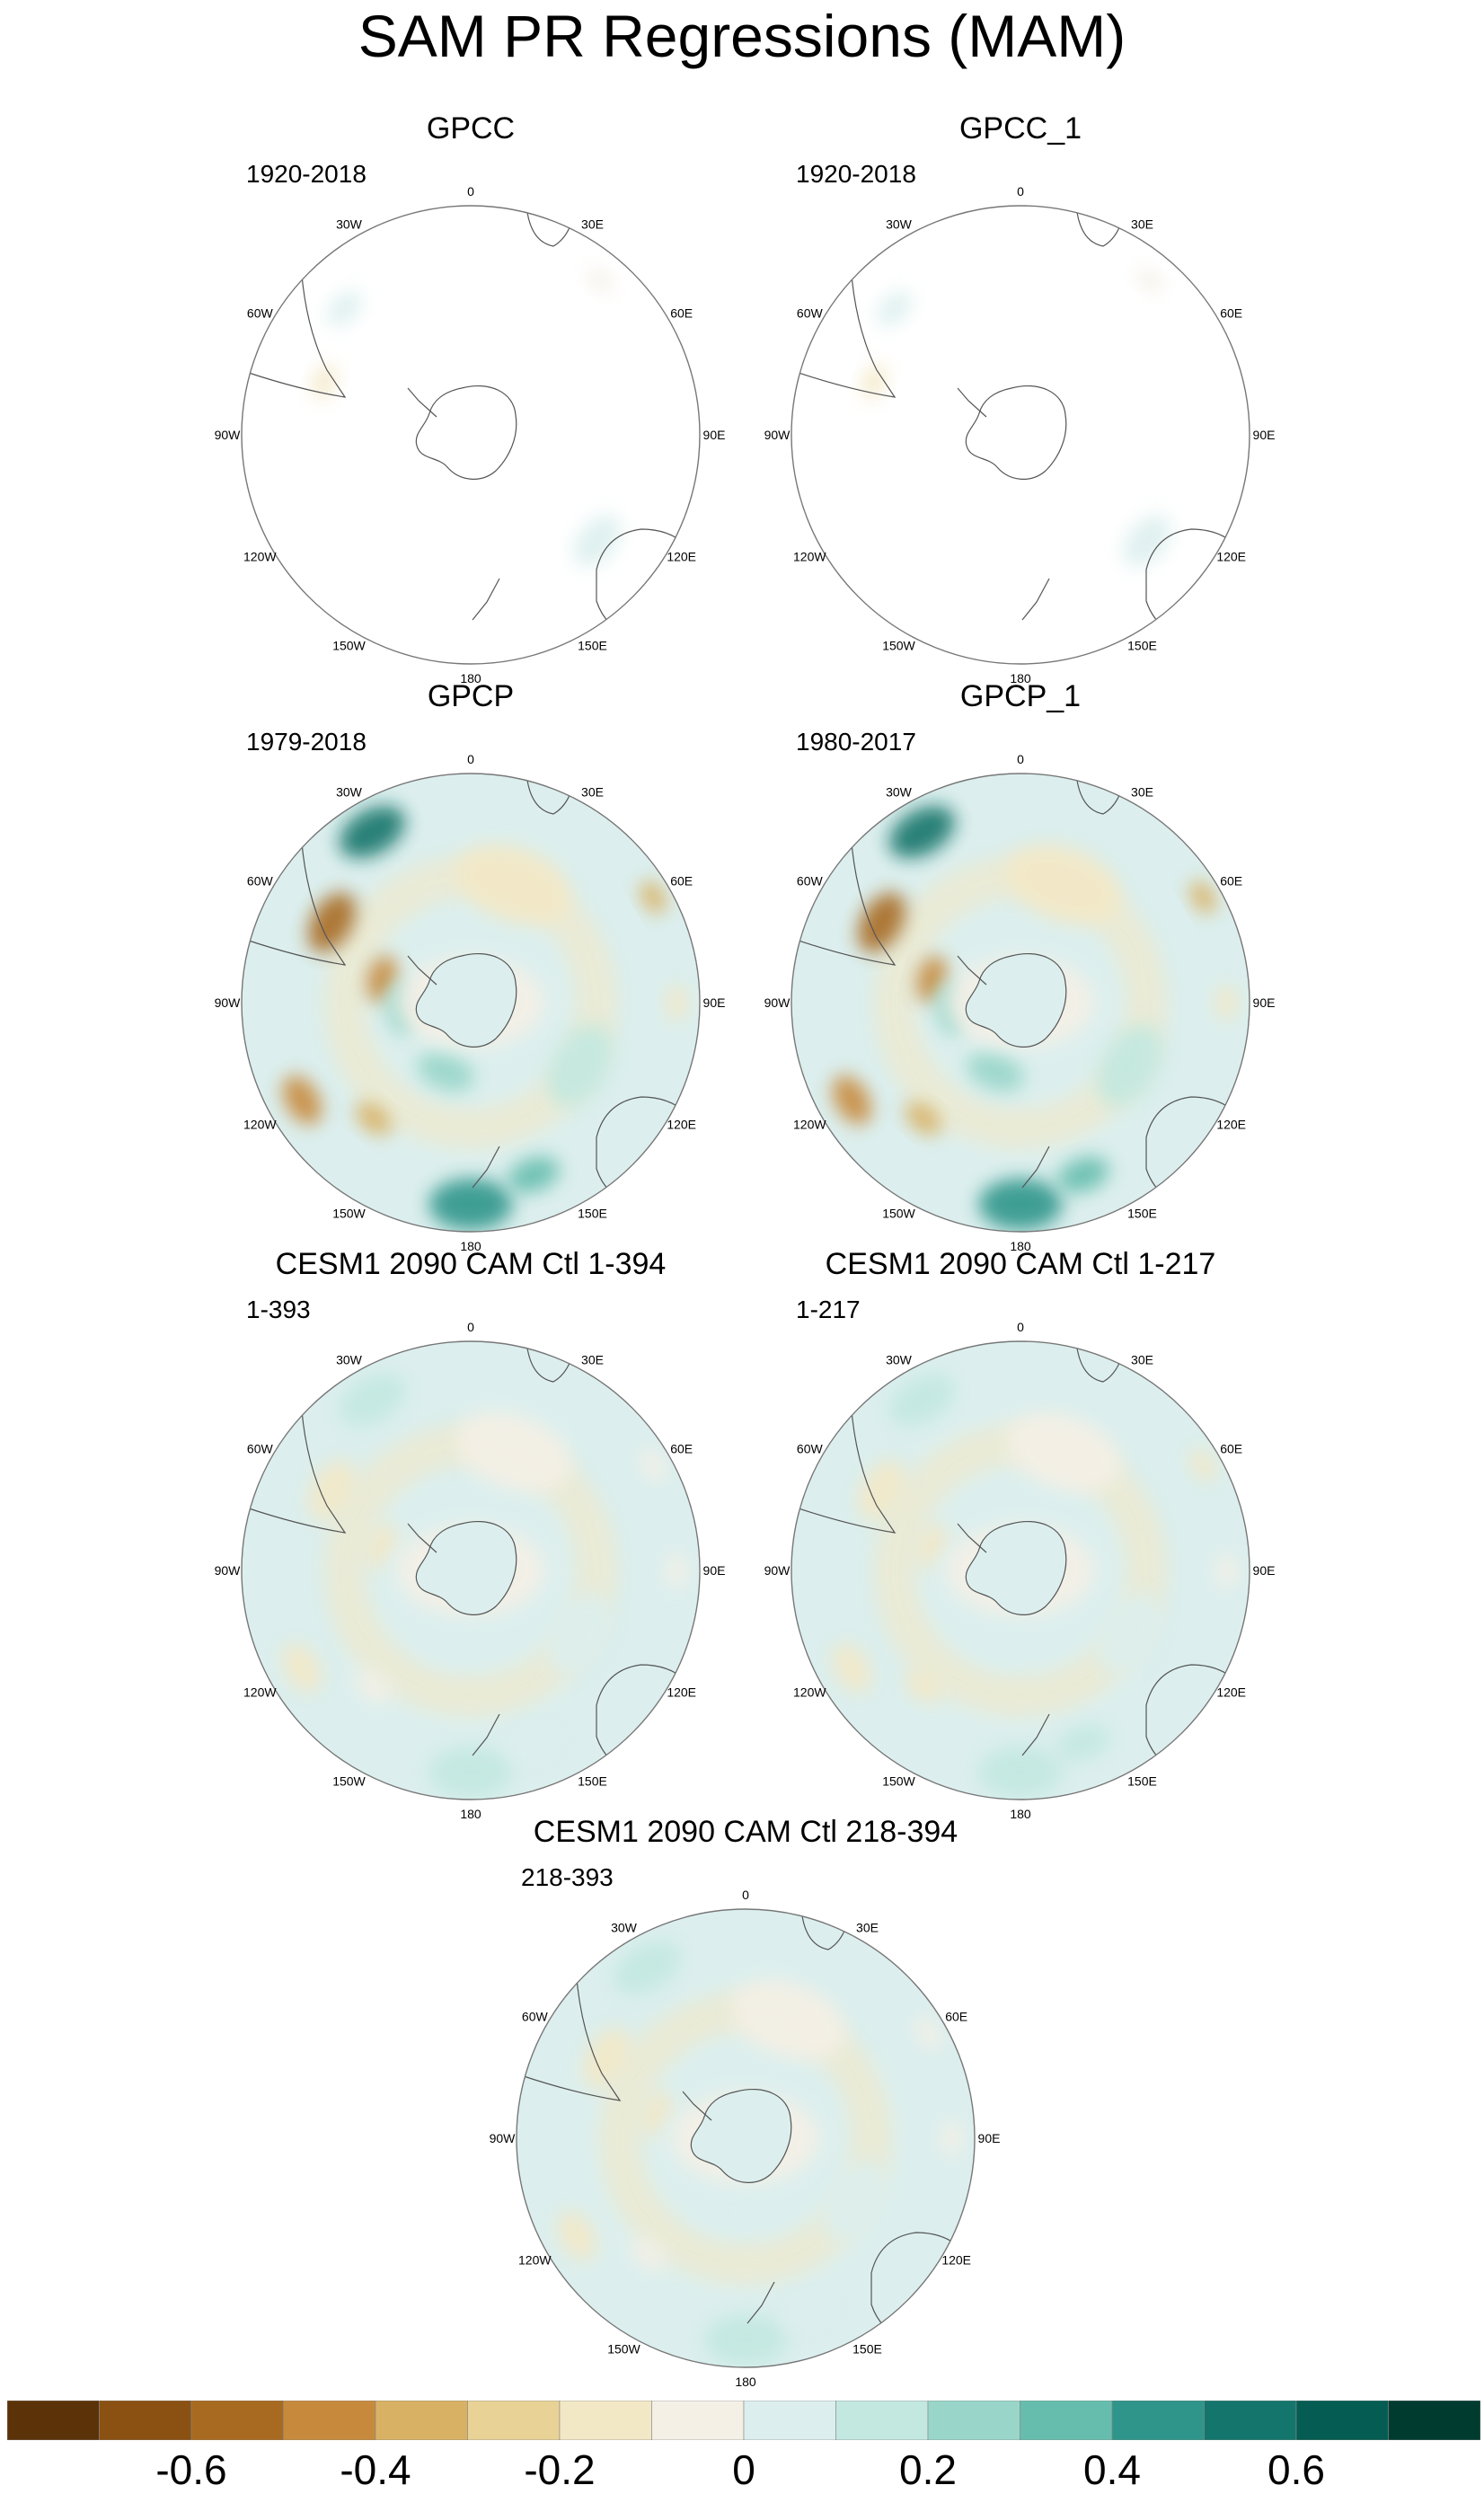 This screenshot has height=2494, width=1484. What do you see at coordinates (856, 174) in the screenshot?
I see `panel-period: 1920-2018` at bounding box center [856, 174].